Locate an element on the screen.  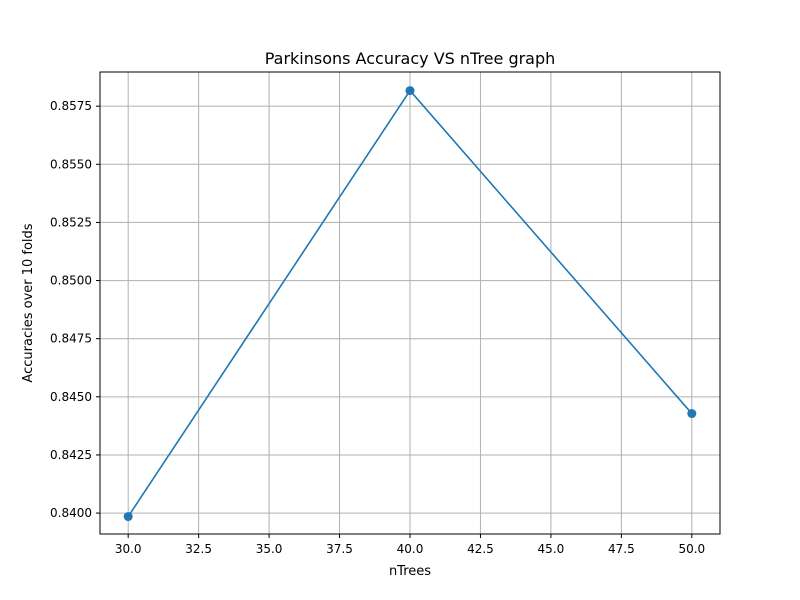
x-tick-label: 45.0 is located at coordinates (551, 549).